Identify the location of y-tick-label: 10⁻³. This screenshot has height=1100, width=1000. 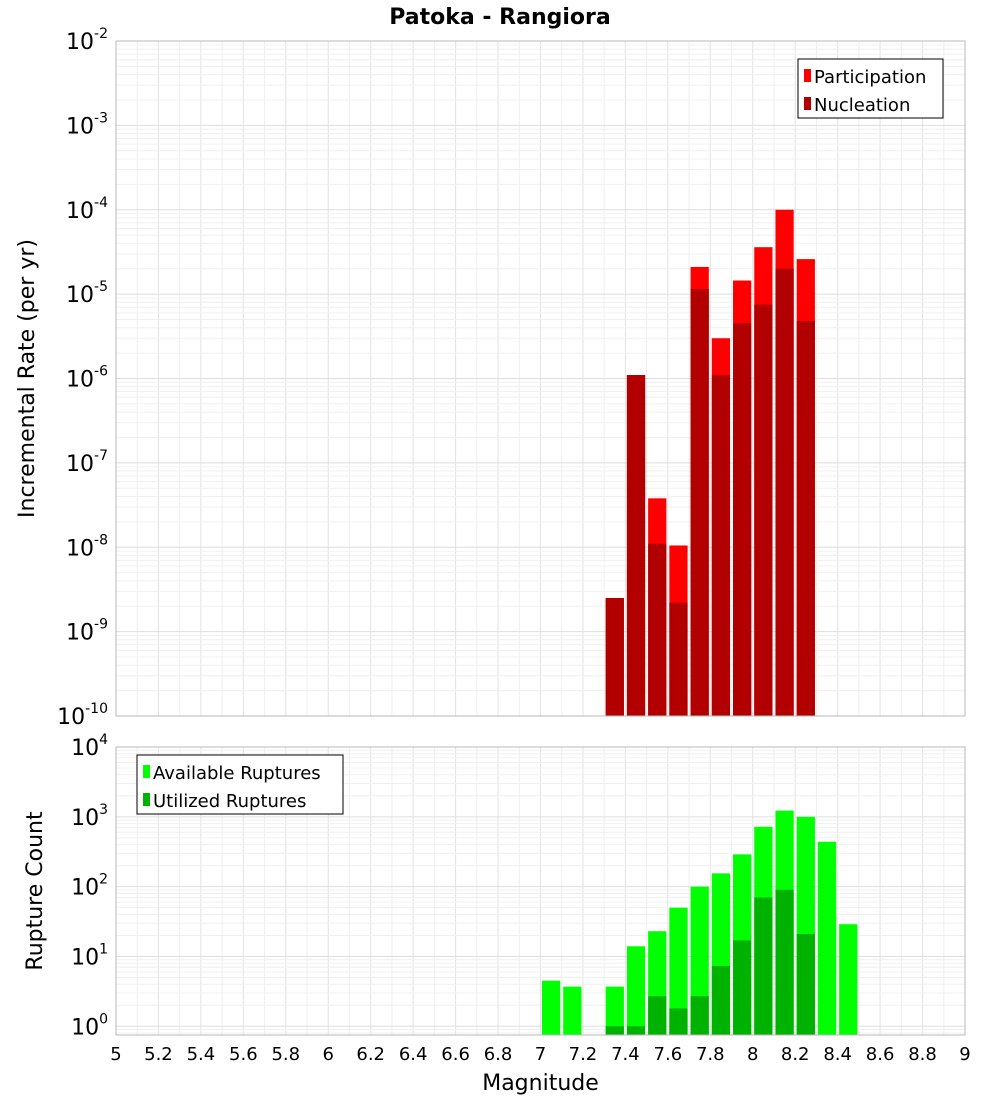
(87, 124).